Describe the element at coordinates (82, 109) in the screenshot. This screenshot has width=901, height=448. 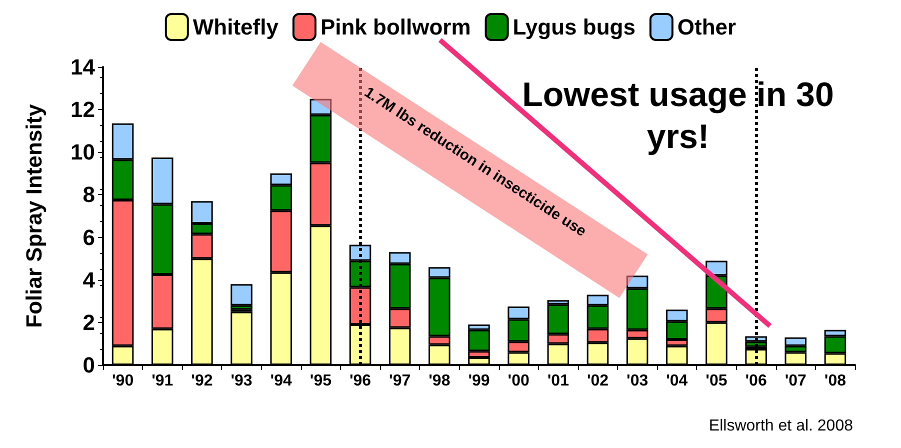
I see `y-tick-label: 12` at that location.